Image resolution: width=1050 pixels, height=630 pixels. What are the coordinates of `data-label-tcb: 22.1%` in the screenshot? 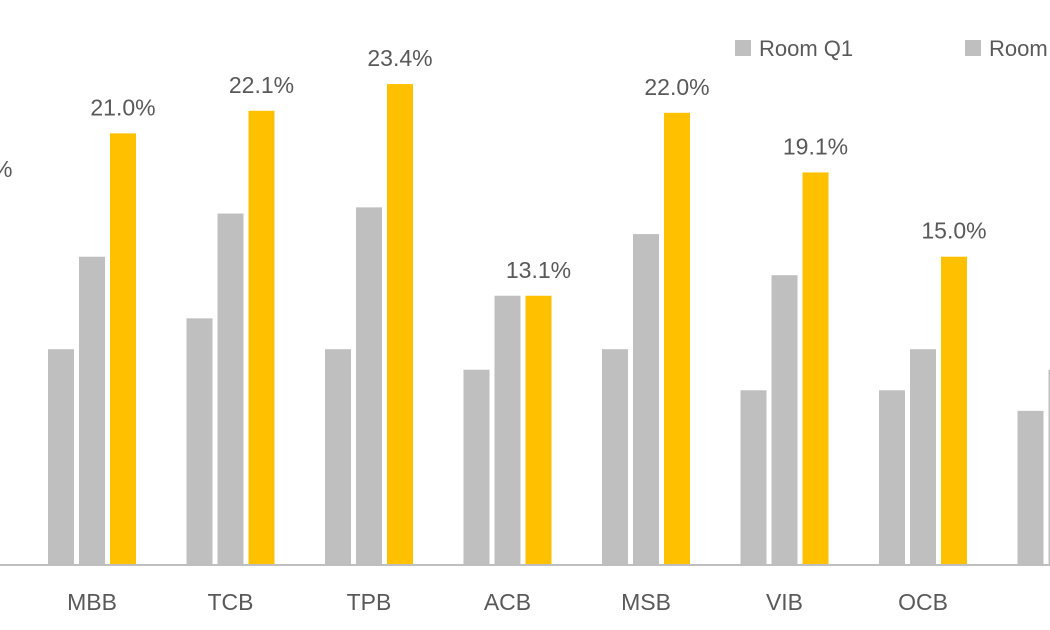 It's located at (261, 85).